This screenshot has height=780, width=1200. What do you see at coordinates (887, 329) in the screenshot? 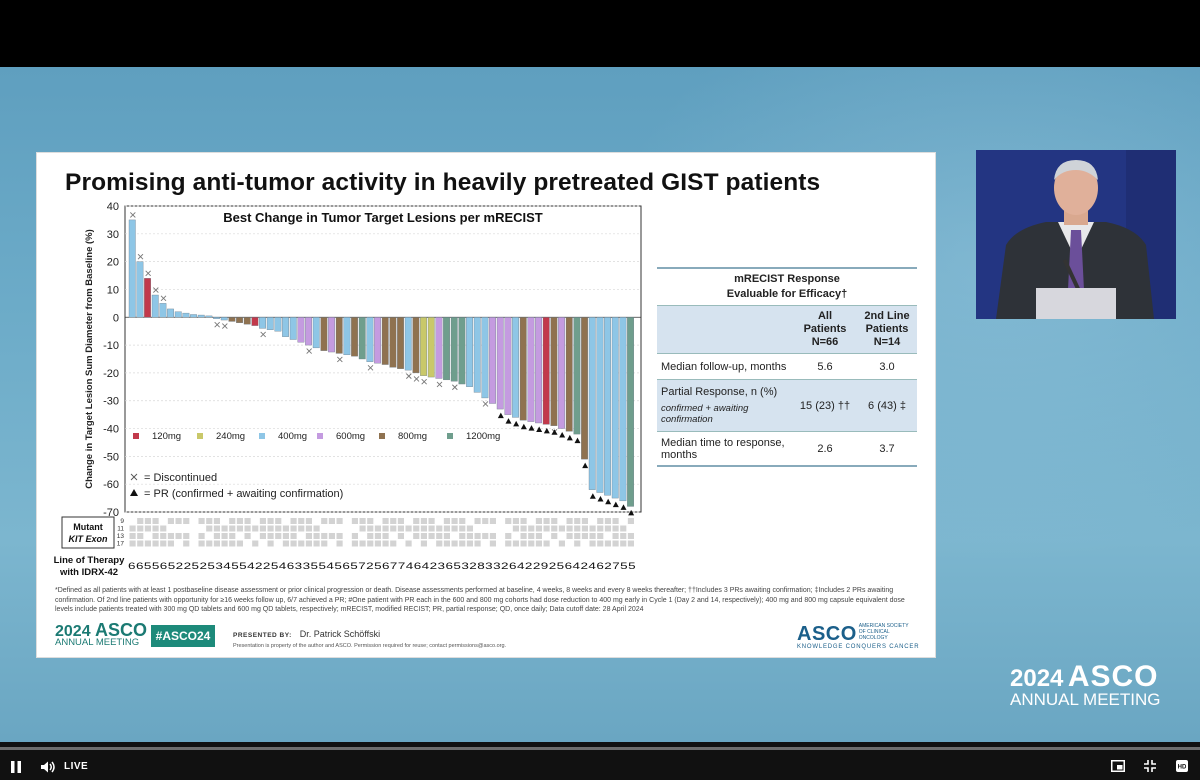
I see `col2-line2: Patients` at bounding box center [887, 329].